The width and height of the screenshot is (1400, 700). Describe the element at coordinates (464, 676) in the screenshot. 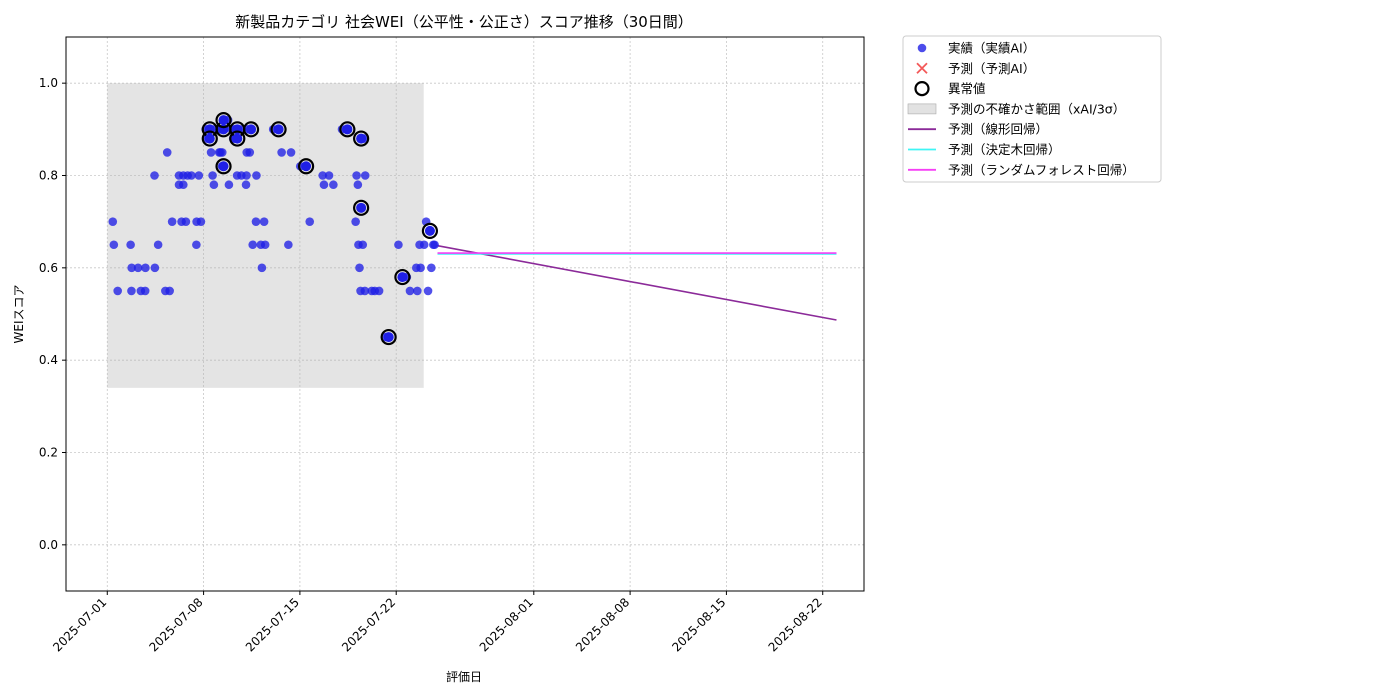

I see `x-axis-title: 評価日` at that location.